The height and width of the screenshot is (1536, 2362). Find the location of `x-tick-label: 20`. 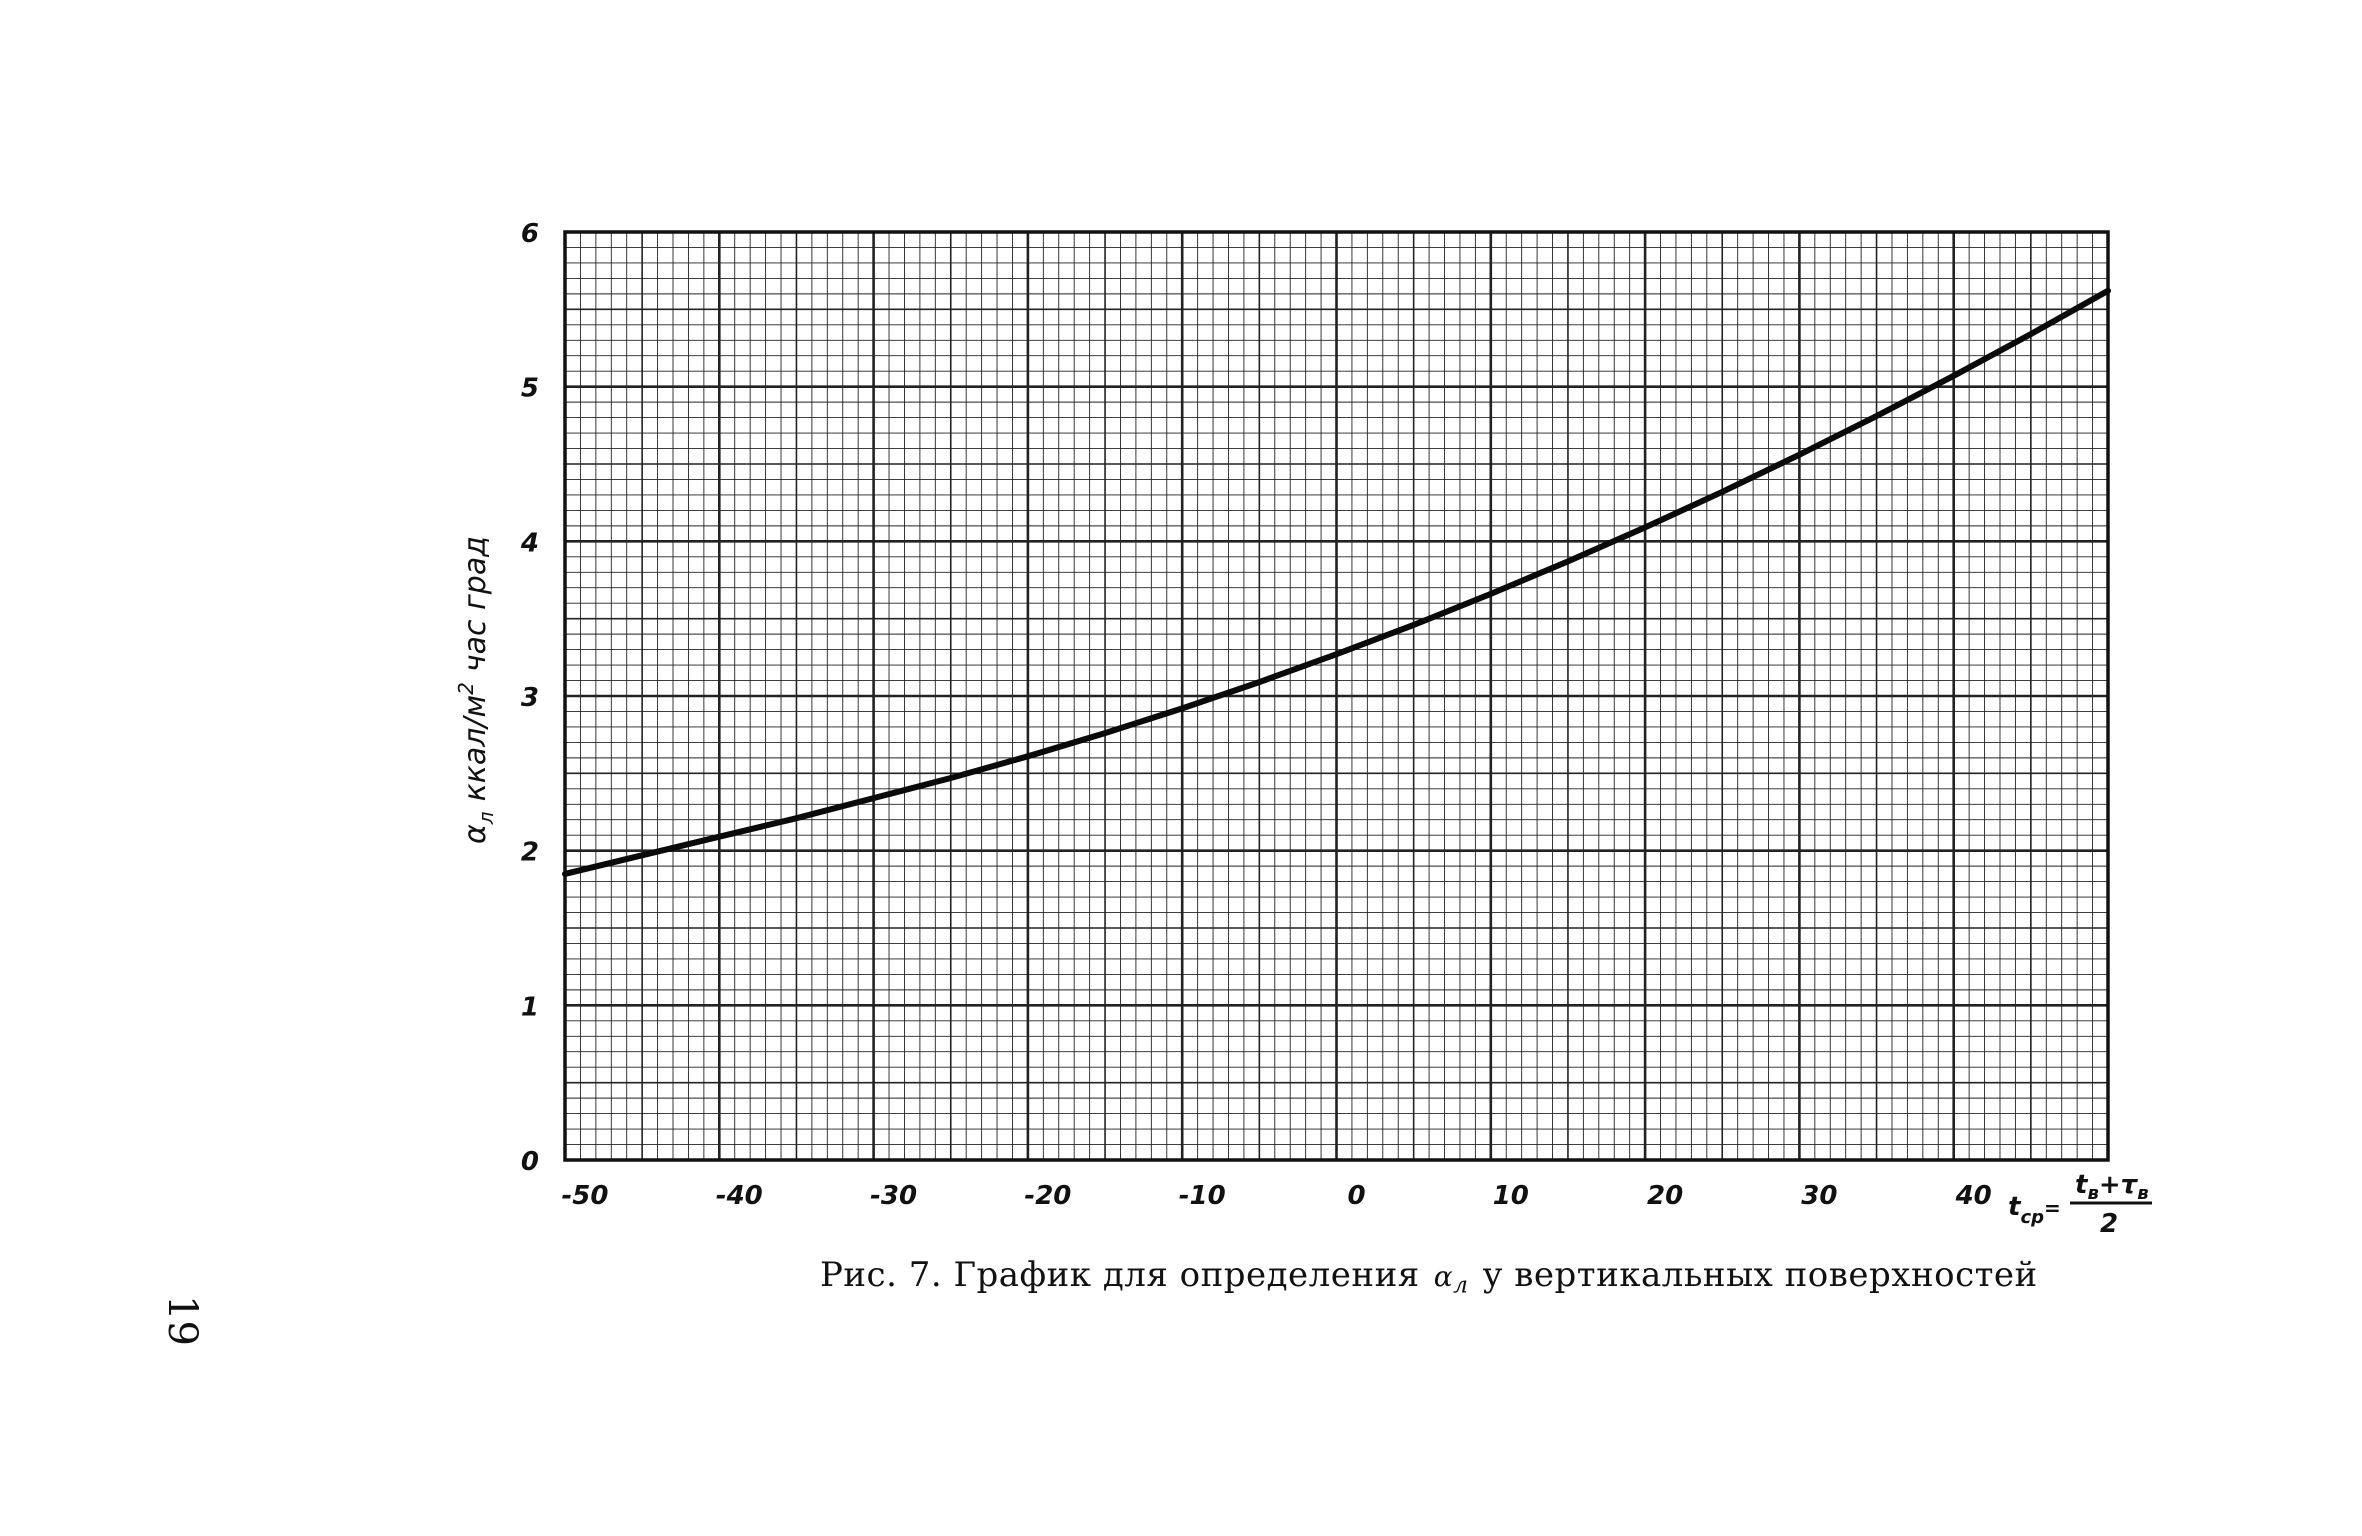

x-tick-label: 20 is located at coordinates (1665, 1196).